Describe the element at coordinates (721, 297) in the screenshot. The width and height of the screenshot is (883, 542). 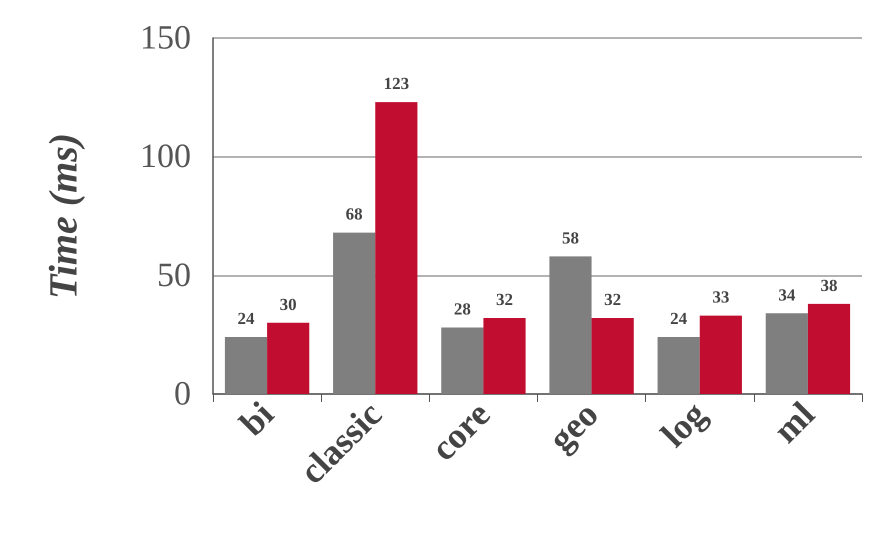
I see `data-label: 33` at that location.